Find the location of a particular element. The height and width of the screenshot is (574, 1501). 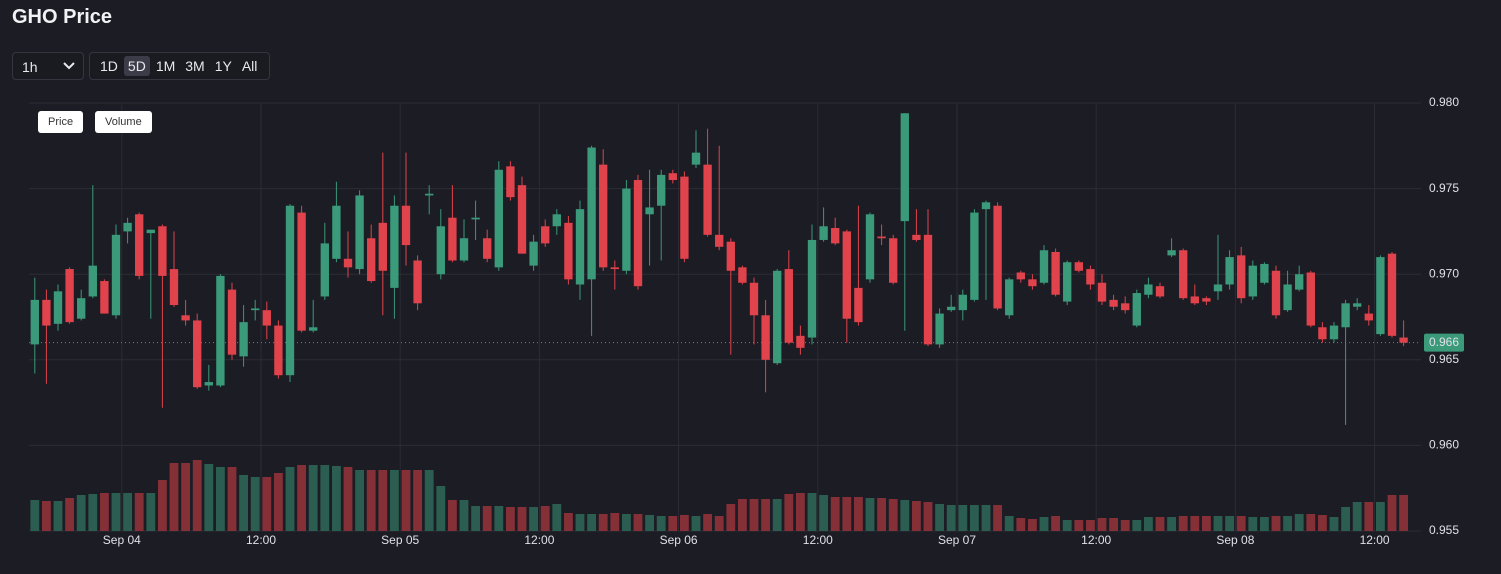

range-button: 1M is located at coordinates (165, 66).